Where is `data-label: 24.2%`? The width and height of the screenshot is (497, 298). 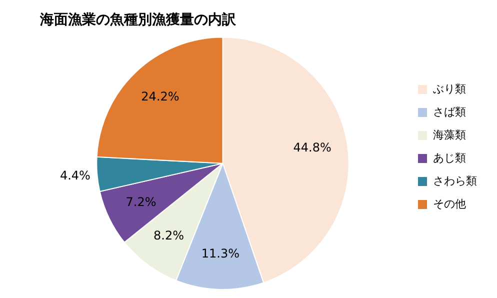
data-label: 24.2% is located at coordinates (160, 97).